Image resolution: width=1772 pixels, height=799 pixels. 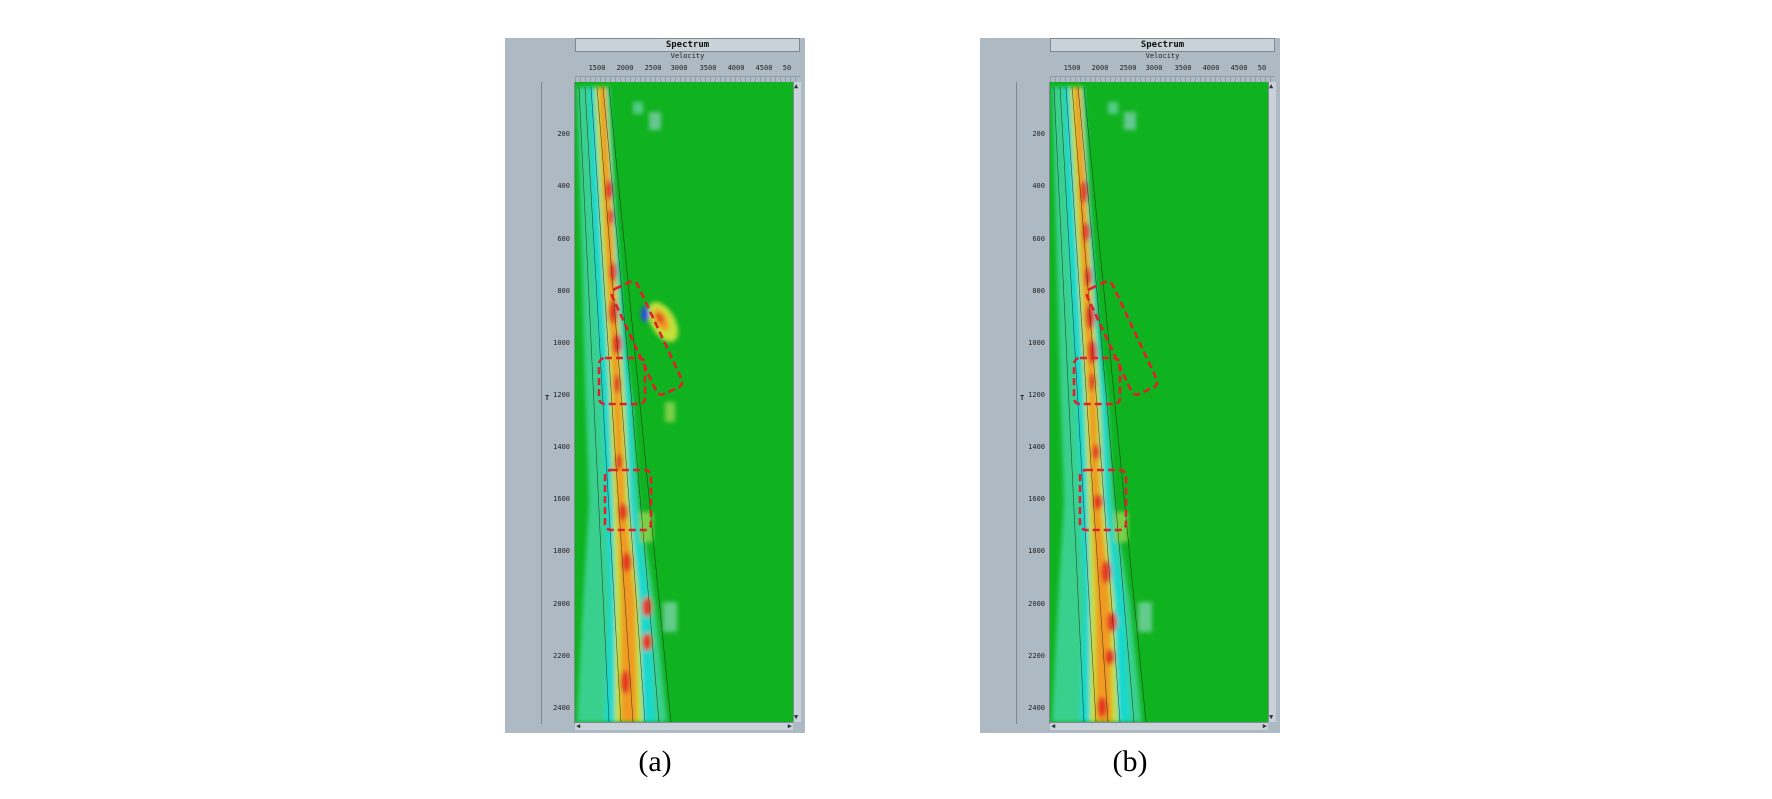 I want to click on caption-b: (b), so click(x=1130, y=761).